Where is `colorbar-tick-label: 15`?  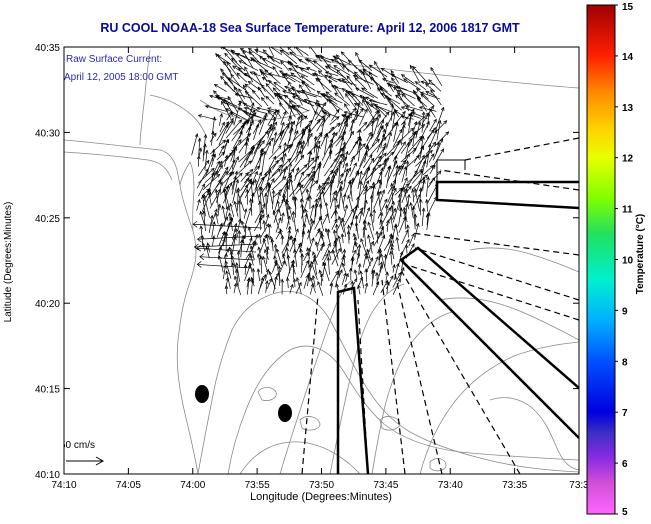 colorbar-tick-label: 15 is located at coordinates (628, 7).